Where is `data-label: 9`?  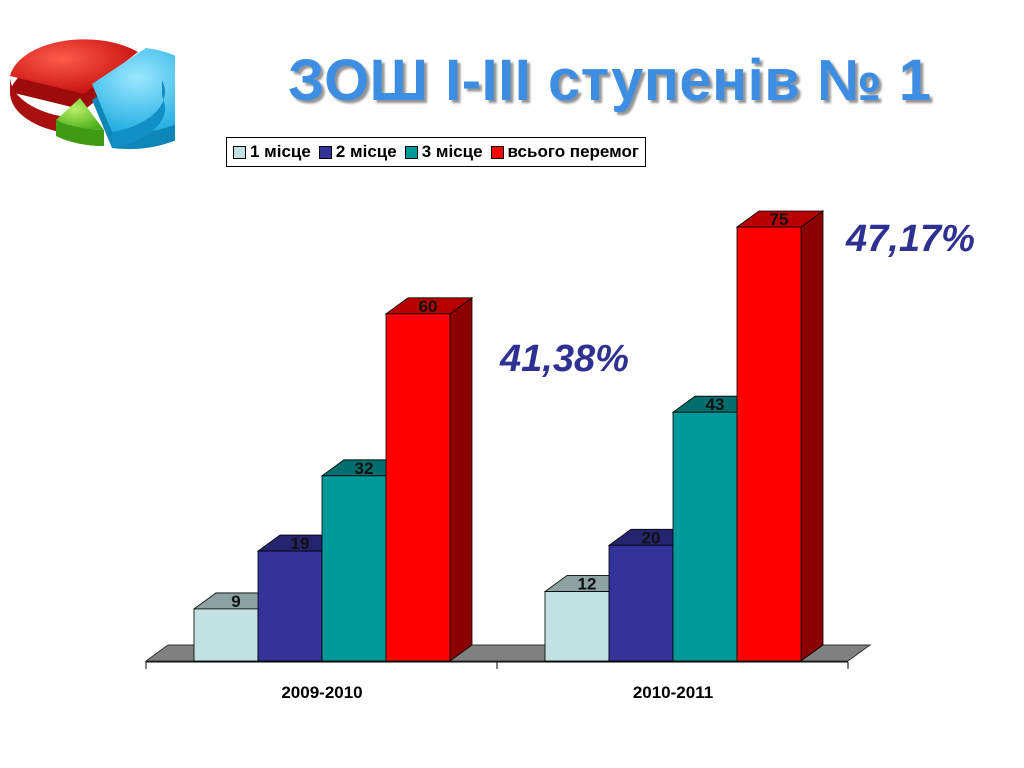 data-label: 9 is located at coordinates (235, 601).